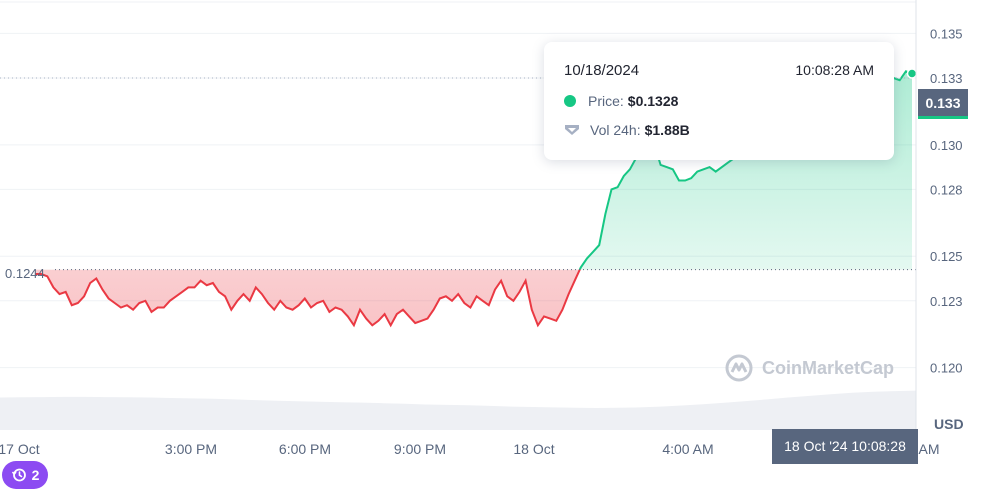 The width and height of the screenshot is (983, 497). Describe the element at coordinates (946, 301) in the screenshot. I see `y-tick-label: 0.123` at that location.